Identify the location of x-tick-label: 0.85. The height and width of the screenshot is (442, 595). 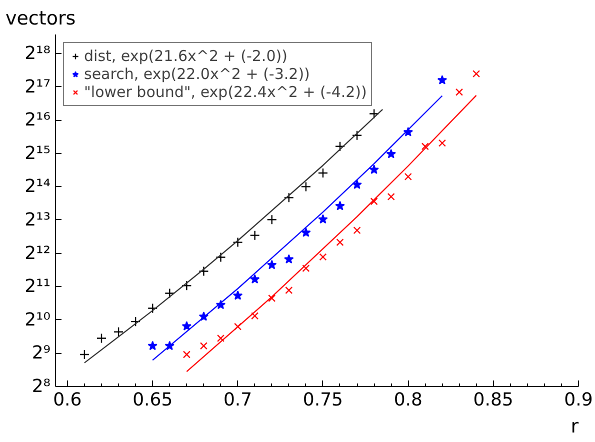
(493, 400).